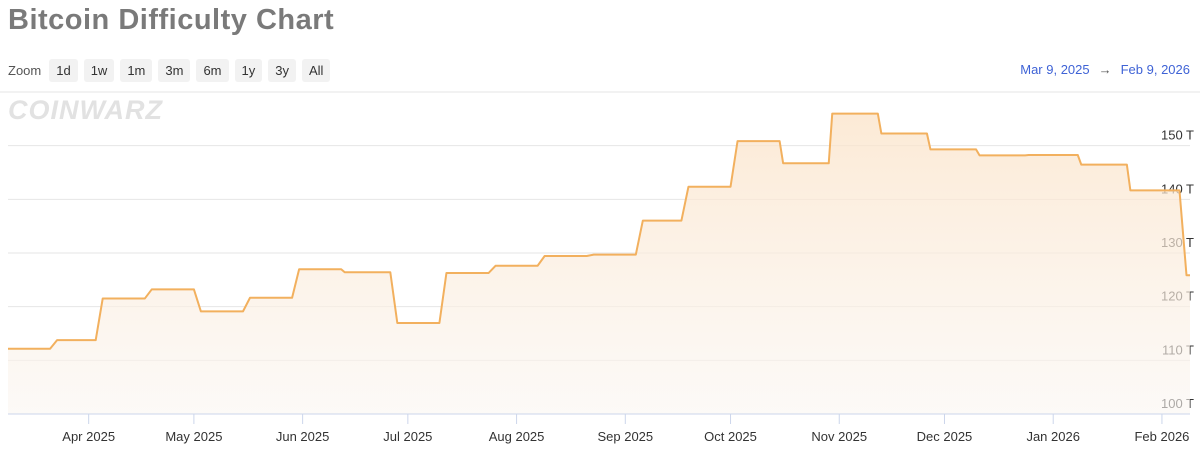 This screenshot has width=1200, height=461. Describe the element at coordinates (174, 70) in the screenshot. I see `zoom-button: 3m` at that location.